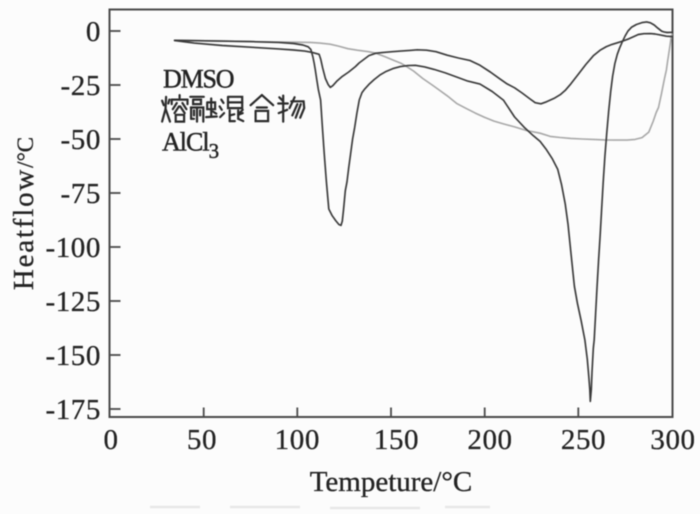 This screenshot has height=514, width=700. Describe the element at coordinates (297, 440) in the screenshot. I see `svg-text: 100` at that location.